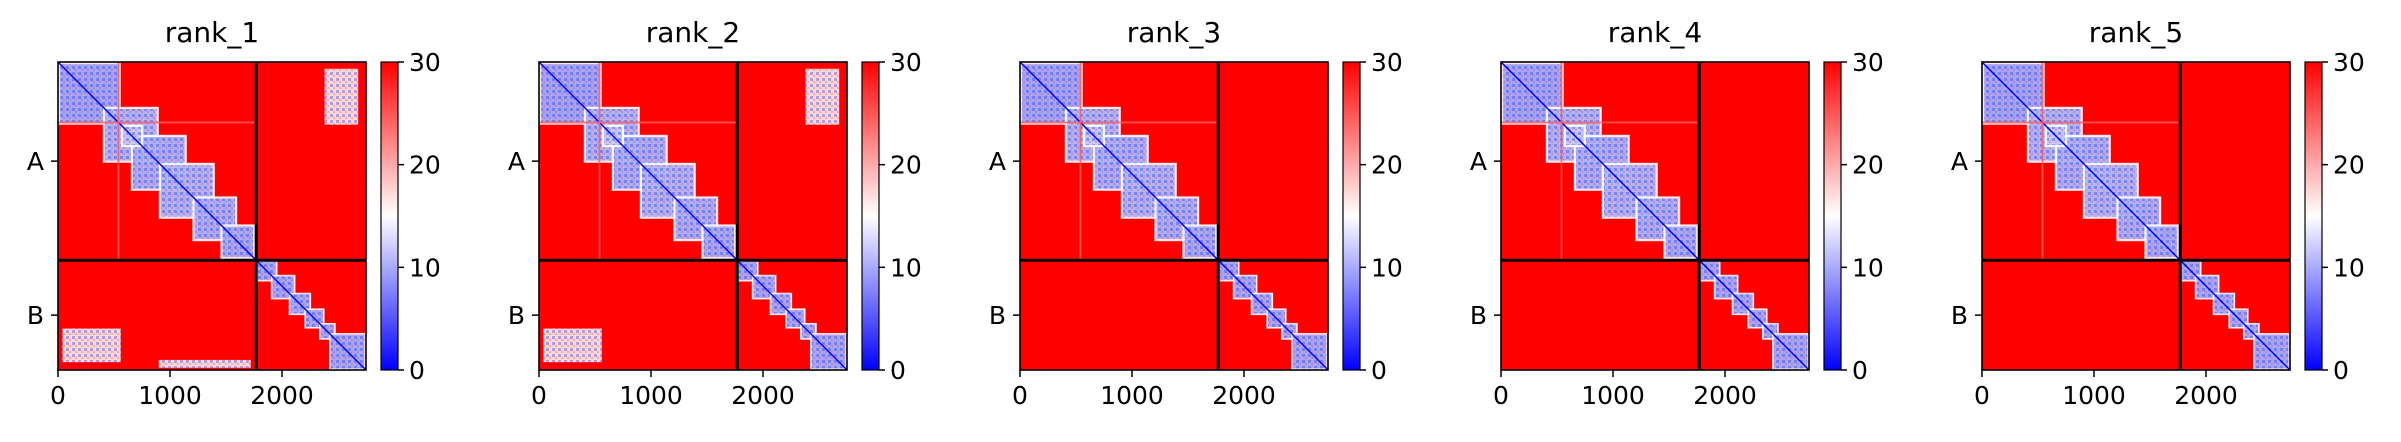 This screenshot has width=2401, height=442. I want to click on panel-title: rank_4, so click(1655, 32).